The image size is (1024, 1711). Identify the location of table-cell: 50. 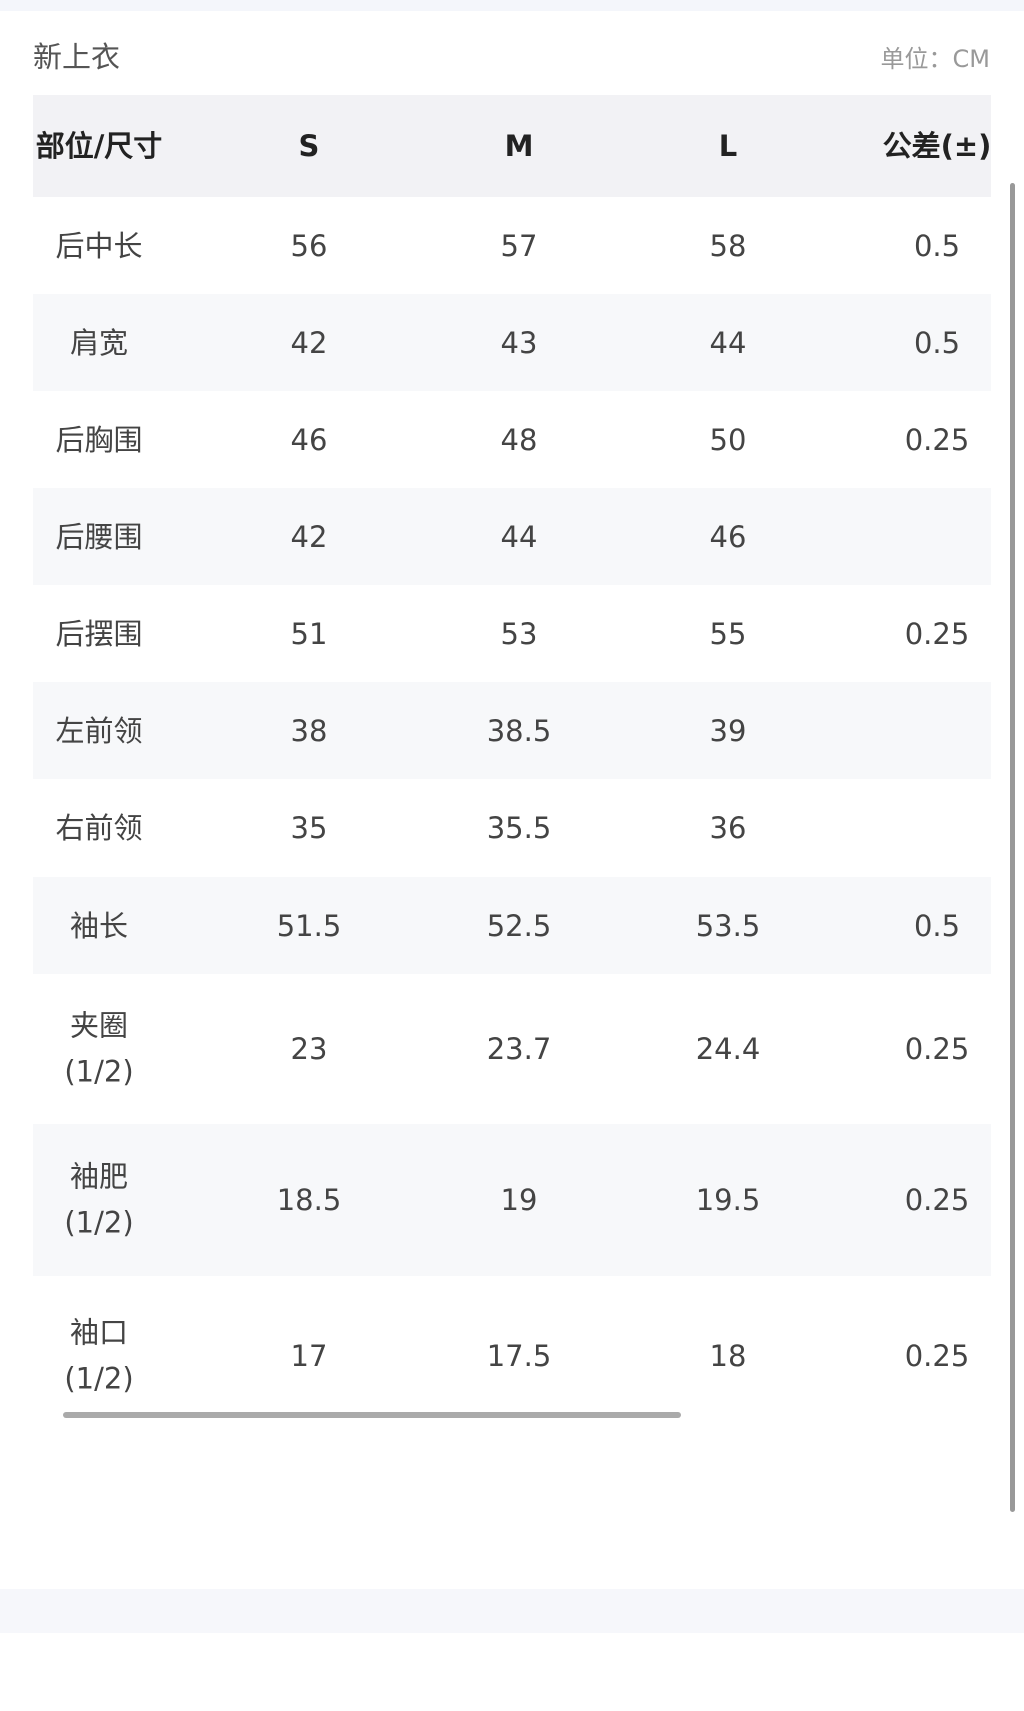
(728, 439).